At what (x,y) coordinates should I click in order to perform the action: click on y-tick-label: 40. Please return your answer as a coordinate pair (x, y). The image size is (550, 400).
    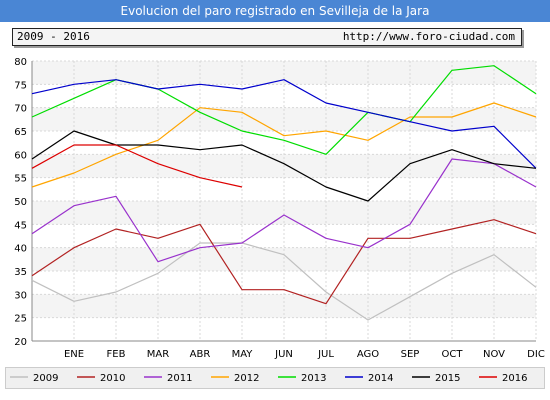
    Looking at the image, I should click on (20, 249).